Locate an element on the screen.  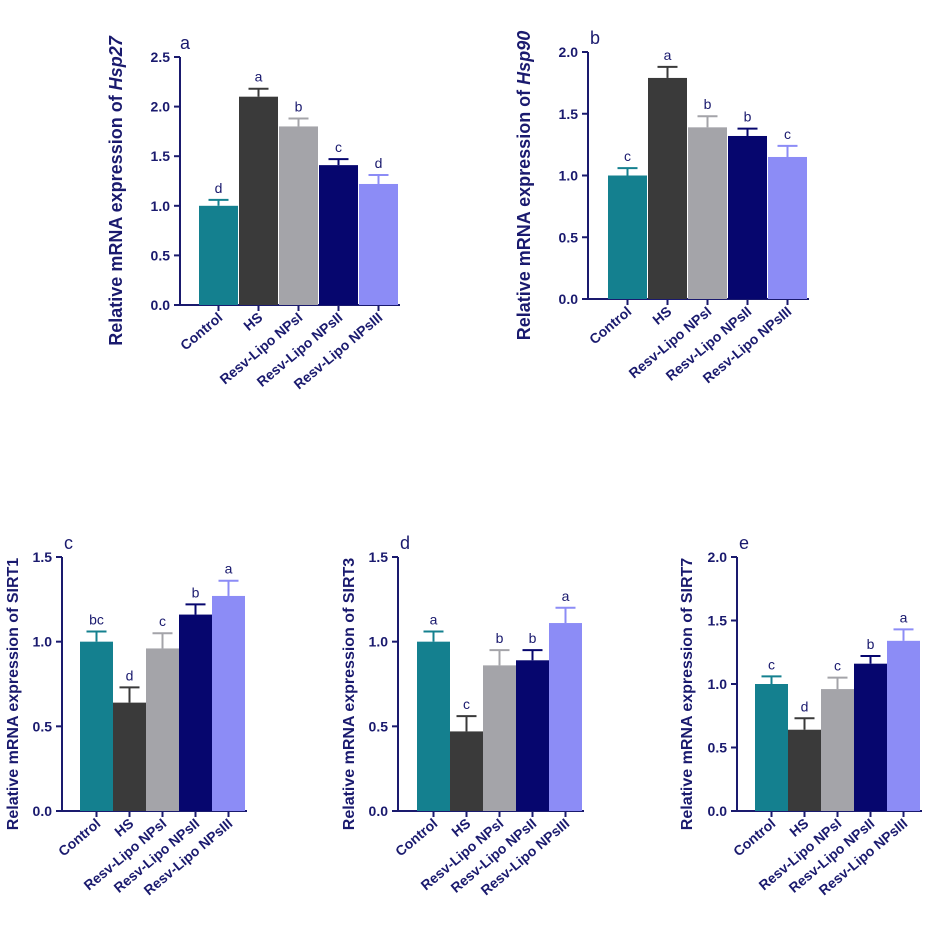
y-axis-label: Relative mRNA expression of SIRT3 is located at coordinates (349, 694).